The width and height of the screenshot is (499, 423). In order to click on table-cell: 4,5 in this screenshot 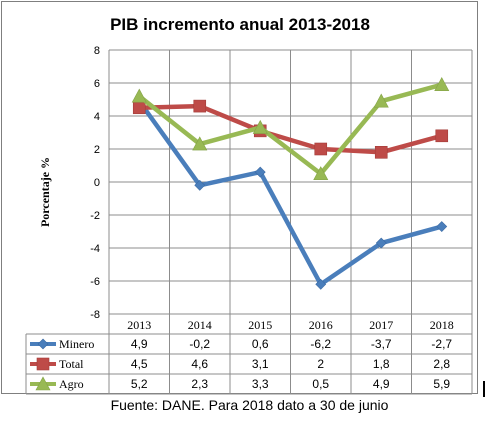, I will do `click(139, 364)`.